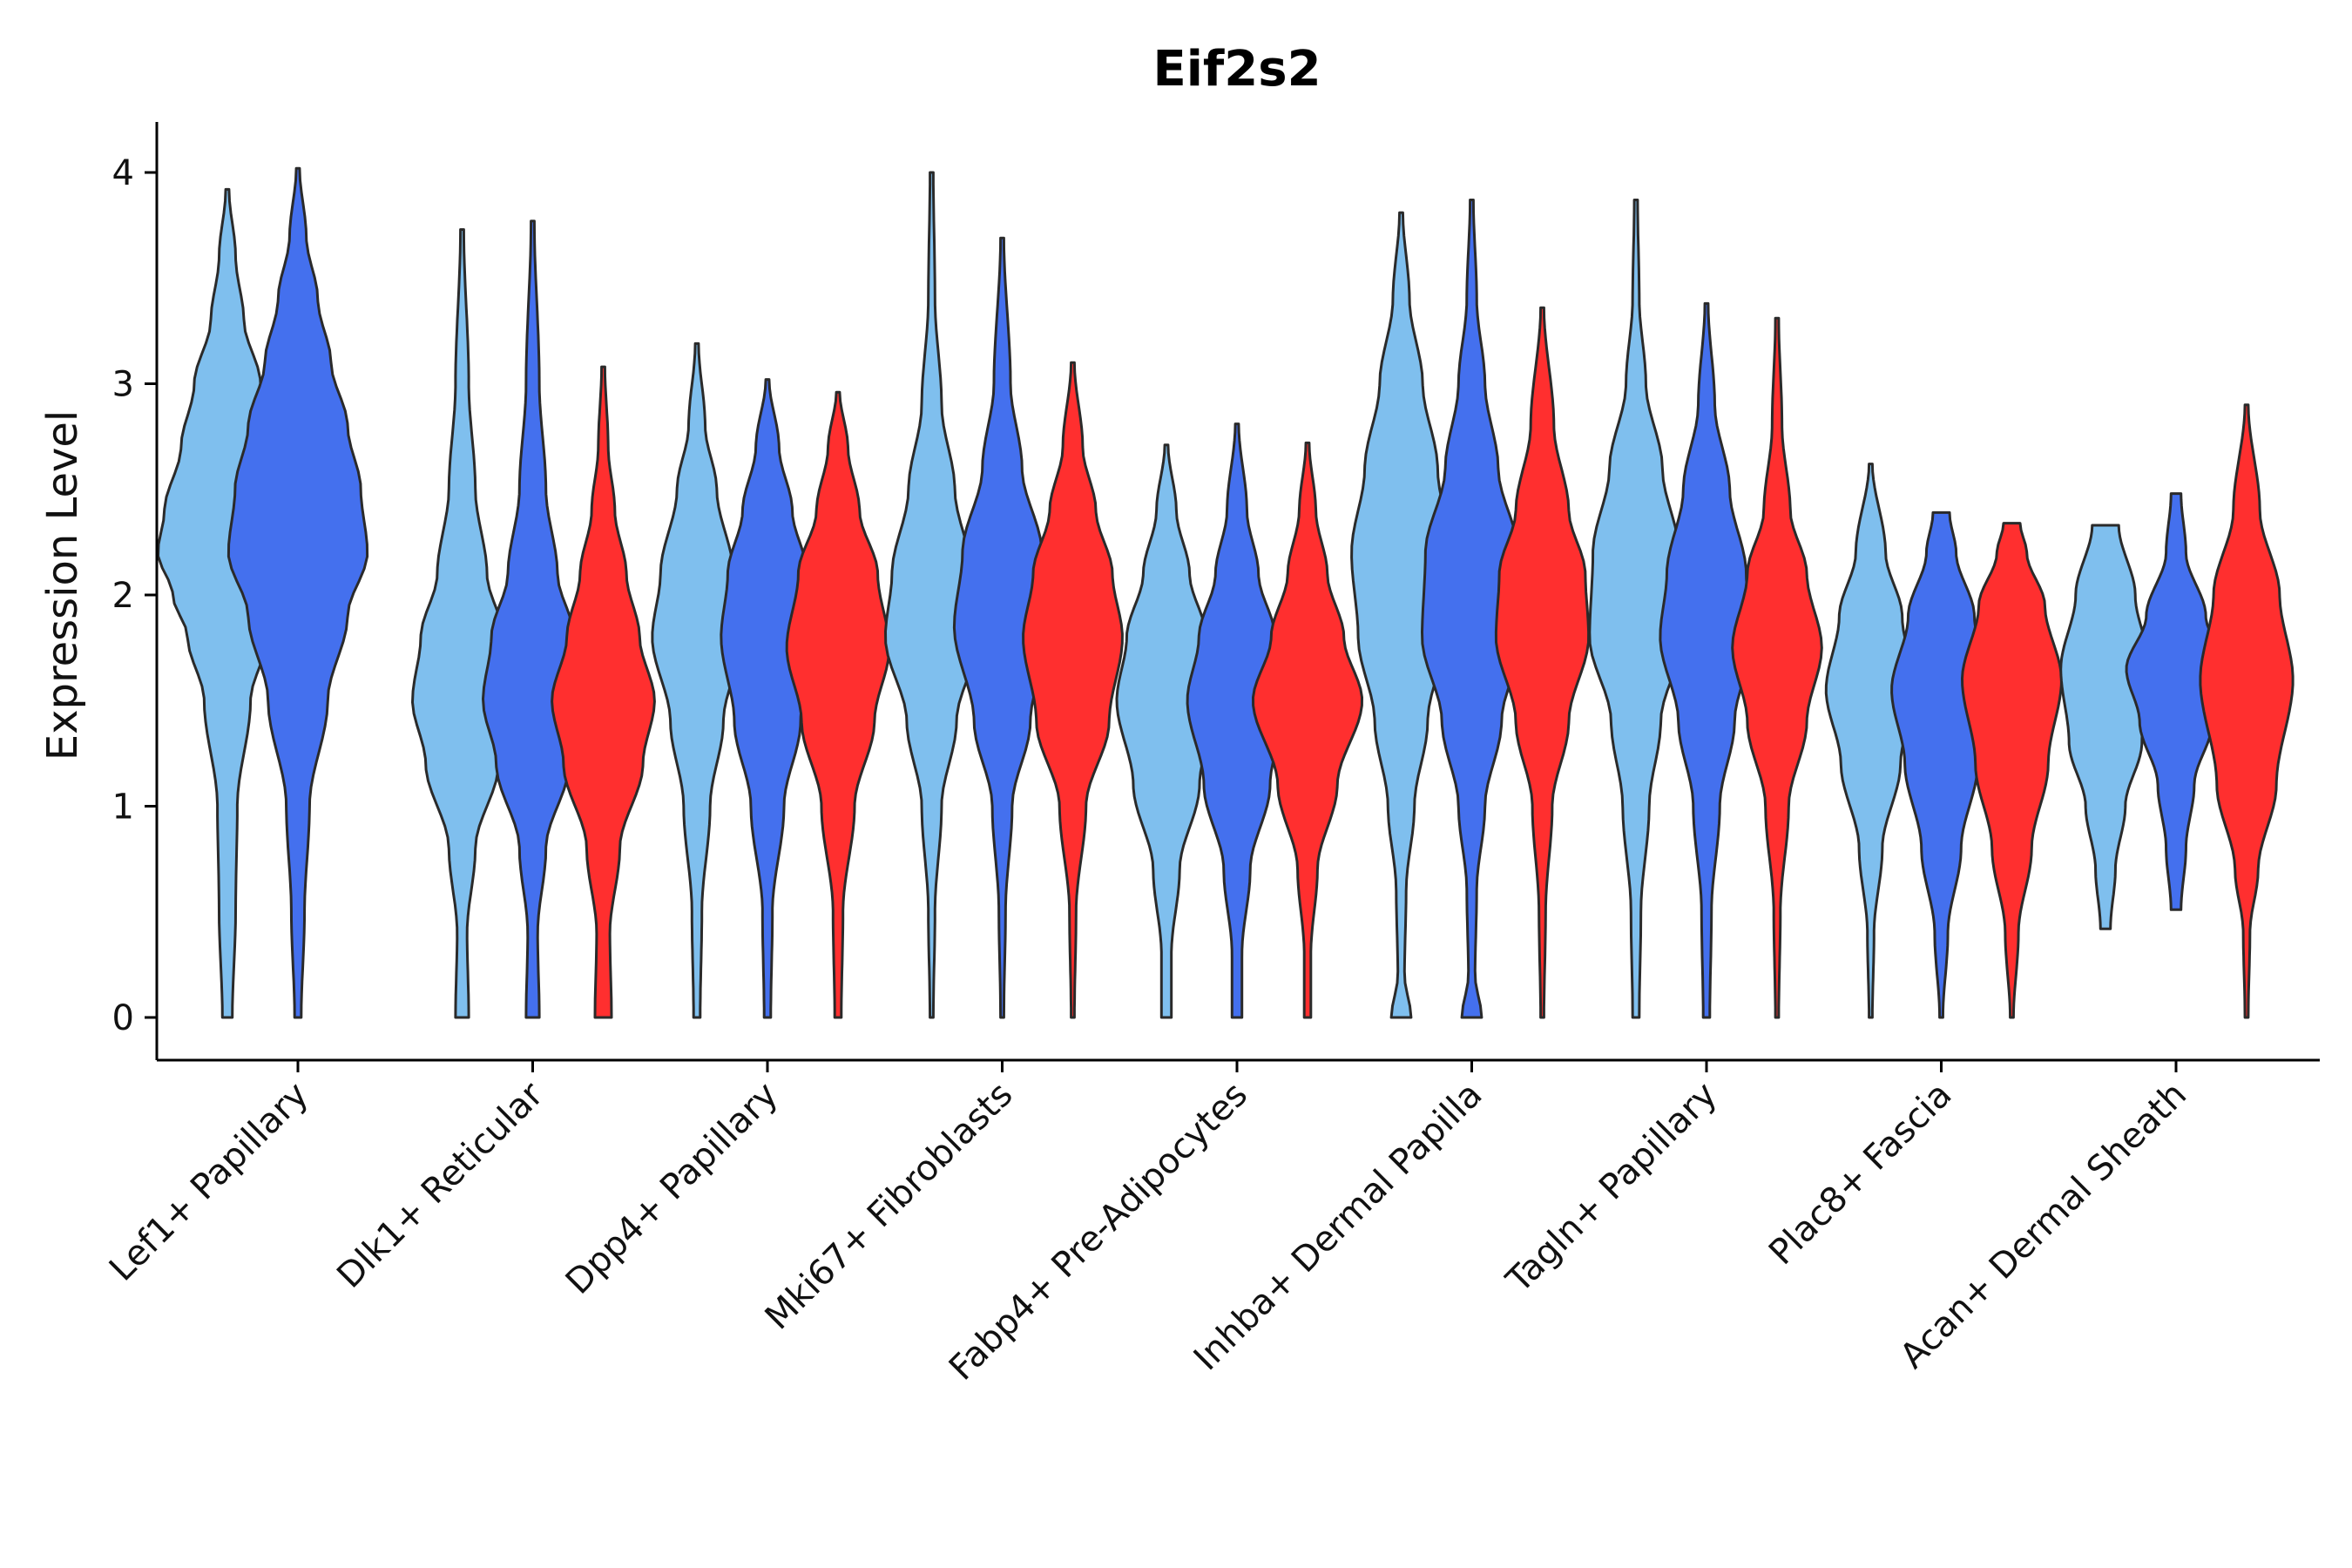 The width and height of the screenshot is (2352, 1568). Describe the element at coordinates (440, 1185) in the screenshot. I see `x-tick-label: Dlk1+ Reticular` at that location.